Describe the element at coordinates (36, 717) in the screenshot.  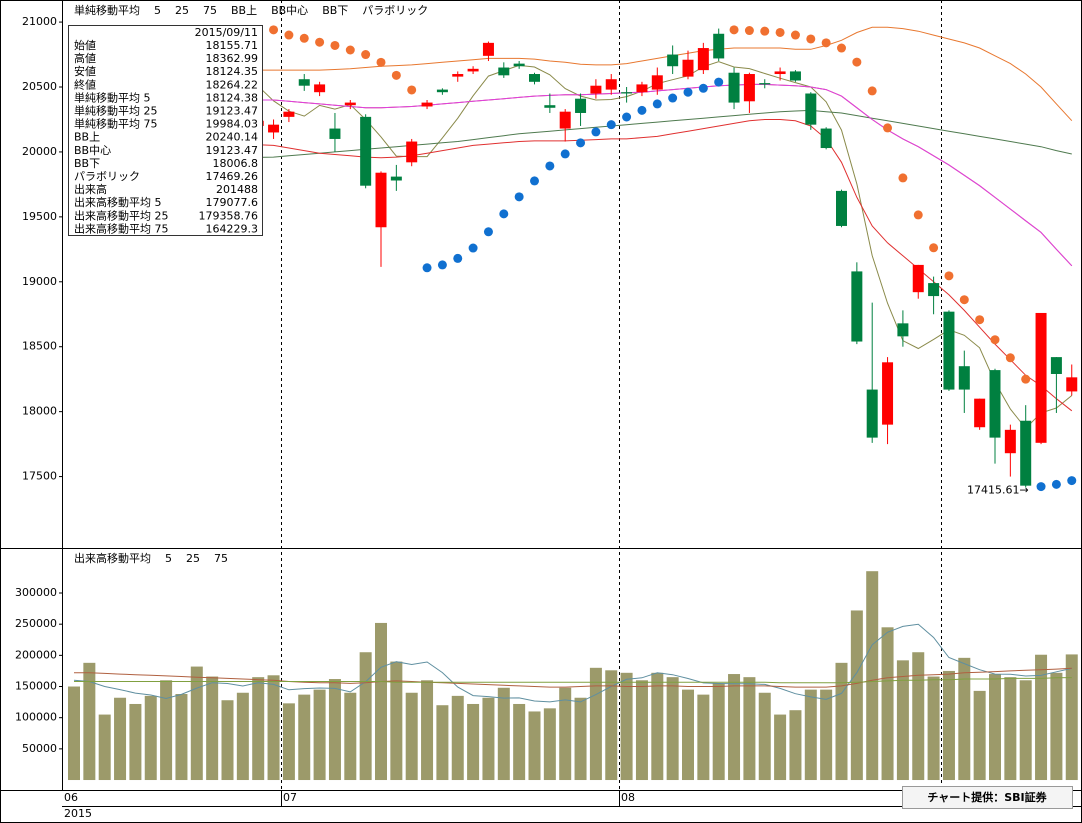
I see `y-tick-label: 100000` at that location.